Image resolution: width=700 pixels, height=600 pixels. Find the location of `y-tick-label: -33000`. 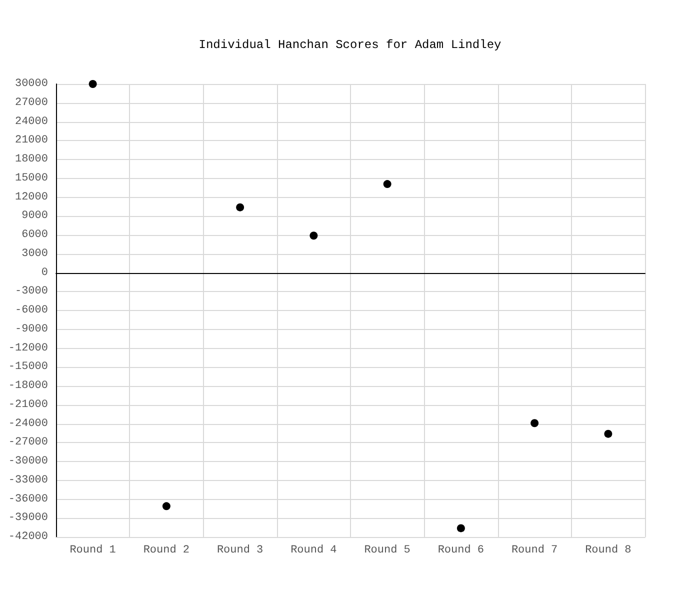

y-tick-label: -33000 is located at coordinates (28, 480).